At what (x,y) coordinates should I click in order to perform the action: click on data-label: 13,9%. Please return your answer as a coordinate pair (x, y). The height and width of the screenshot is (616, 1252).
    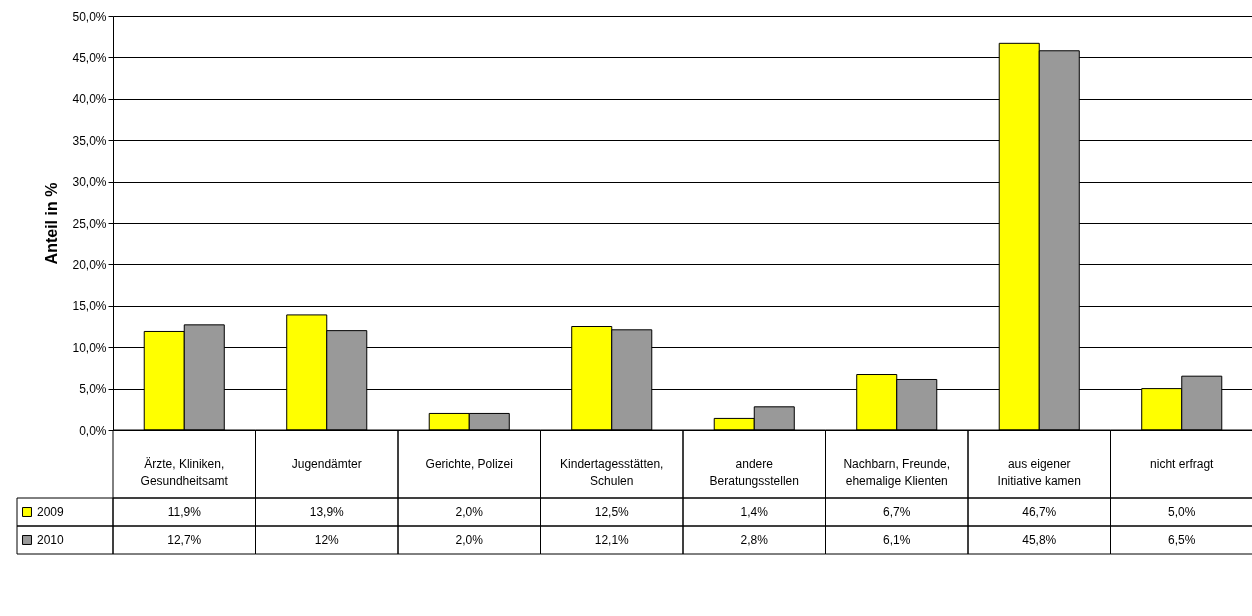
    Looking at the image, I should click on (327, 512).